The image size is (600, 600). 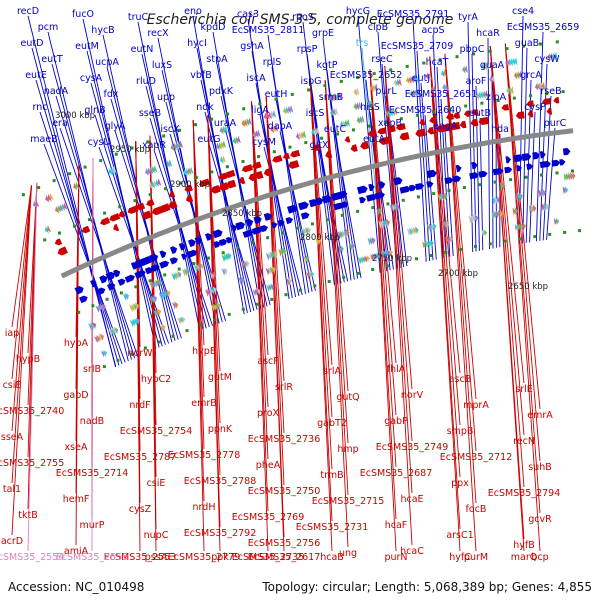 What do you see at coordinates (150, 113) in the screenshot?
I see `gene-label: sseB` at bounding box center [150, 113].